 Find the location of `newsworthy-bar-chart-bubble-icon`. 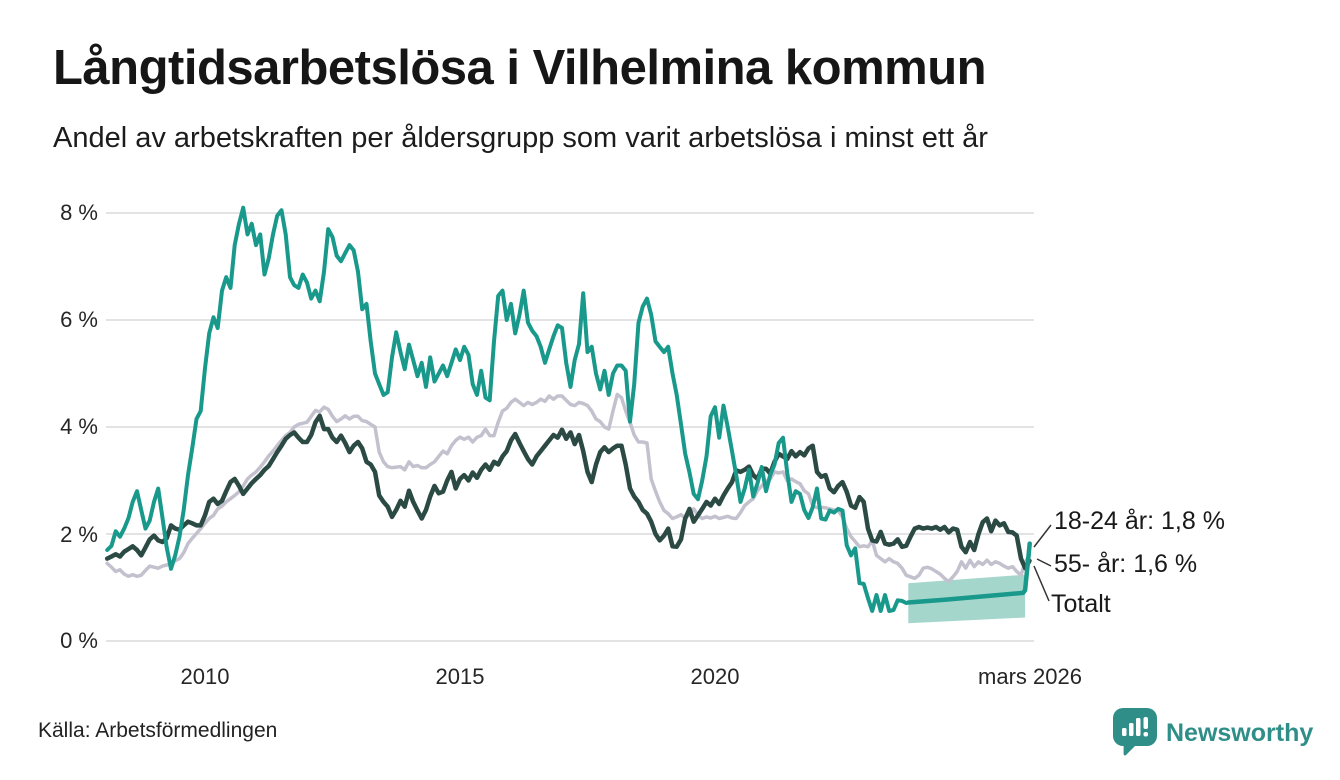

newsworthy-bar-chart-bubble-icon is located at coordinates (1135, 732).